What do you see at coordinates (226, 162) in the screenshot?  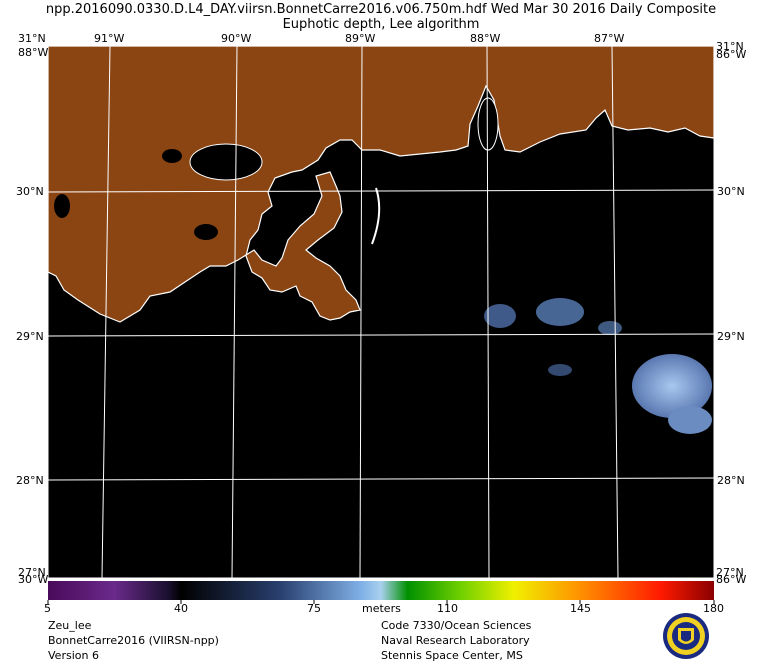 I see `lake-pontchartrain` at bounding box center [226, 162].